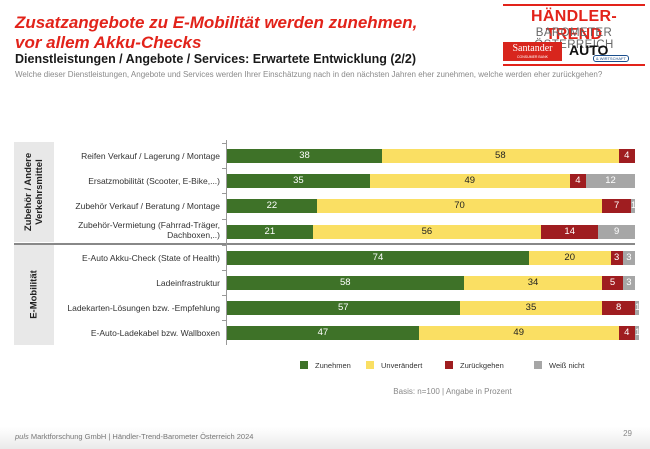  Describe the element at coordinates (226, 242) in the screenshot. I see `category-axis` at that location.